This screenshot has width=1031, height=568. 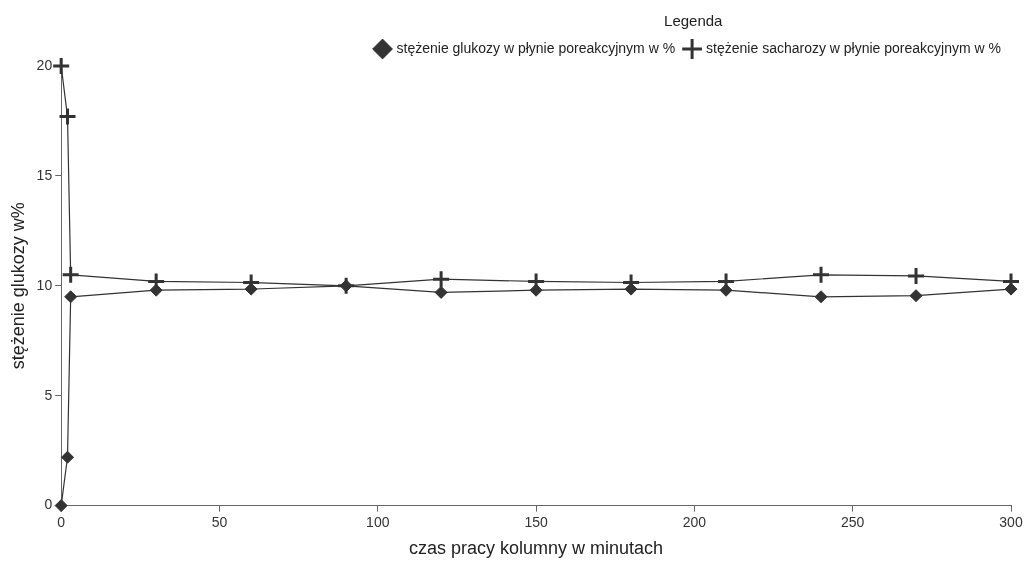 What do you see at coordinates (219, 521) in the screenshot?
I see `x-tick-label: 50` at bounding box center [219, 521].